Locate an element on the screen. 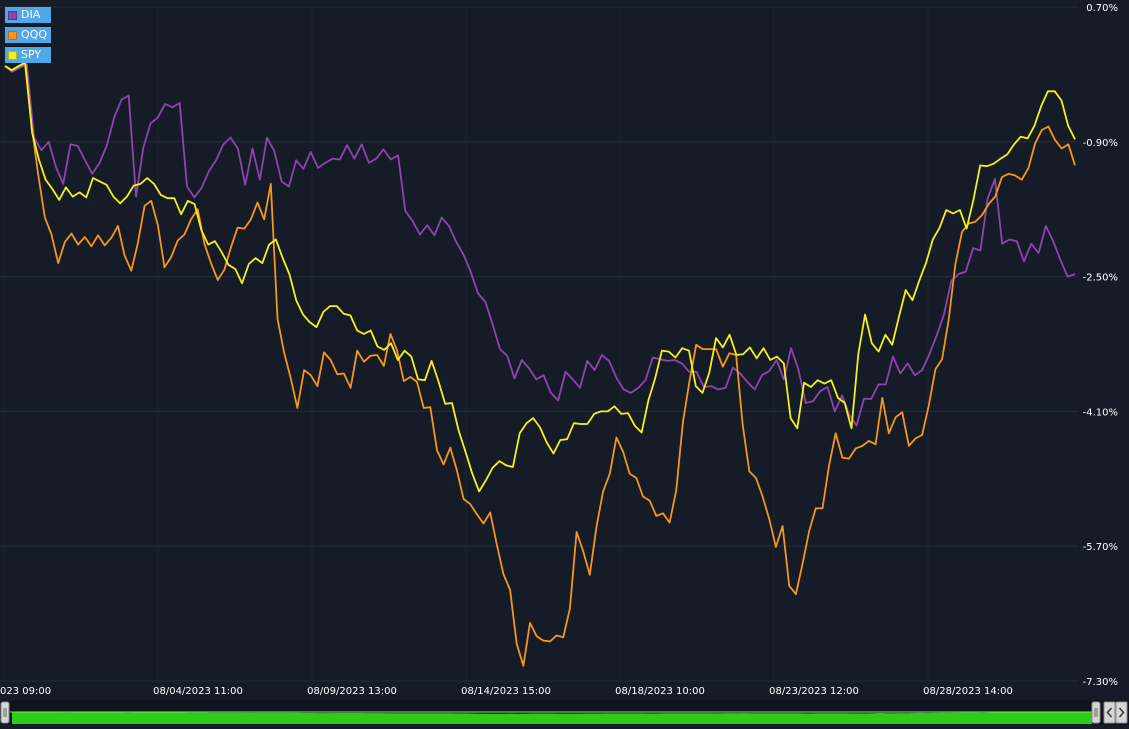  x-tick-label: 08/23/2023 12:00 is located at coordinates (814, 691).